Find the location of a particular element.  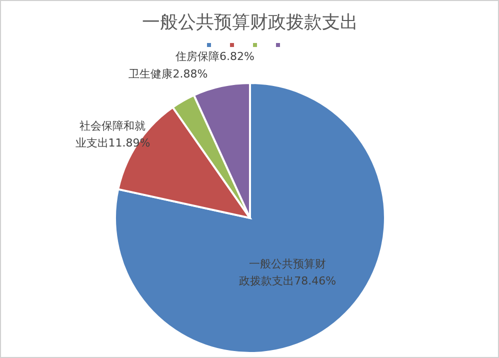

slice-label: 卫生健康2.88% is located at coordinates (168, 74).